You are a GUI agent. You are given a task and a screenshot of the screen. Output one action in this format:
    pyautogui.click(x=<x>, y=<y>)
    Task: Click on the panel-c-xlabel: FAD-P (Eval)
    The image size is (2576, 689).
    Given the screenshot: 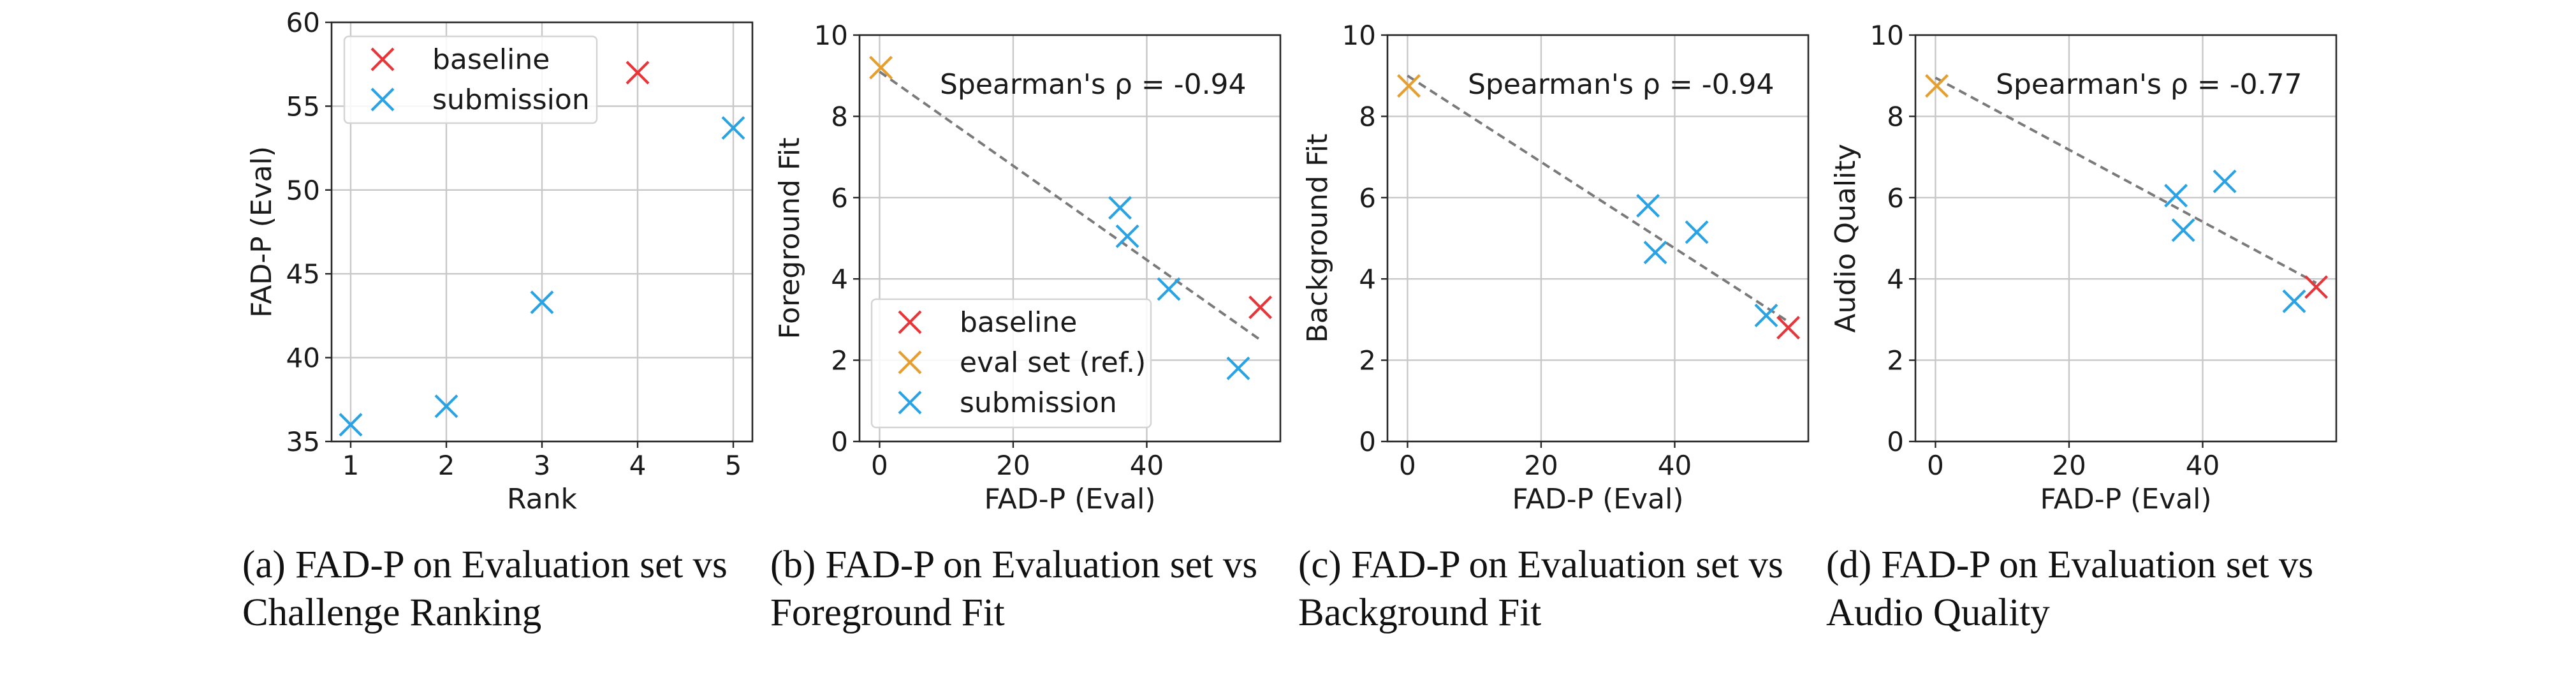 What is the action you would take?
    pyautogui.click(x=1597, y=499)
    